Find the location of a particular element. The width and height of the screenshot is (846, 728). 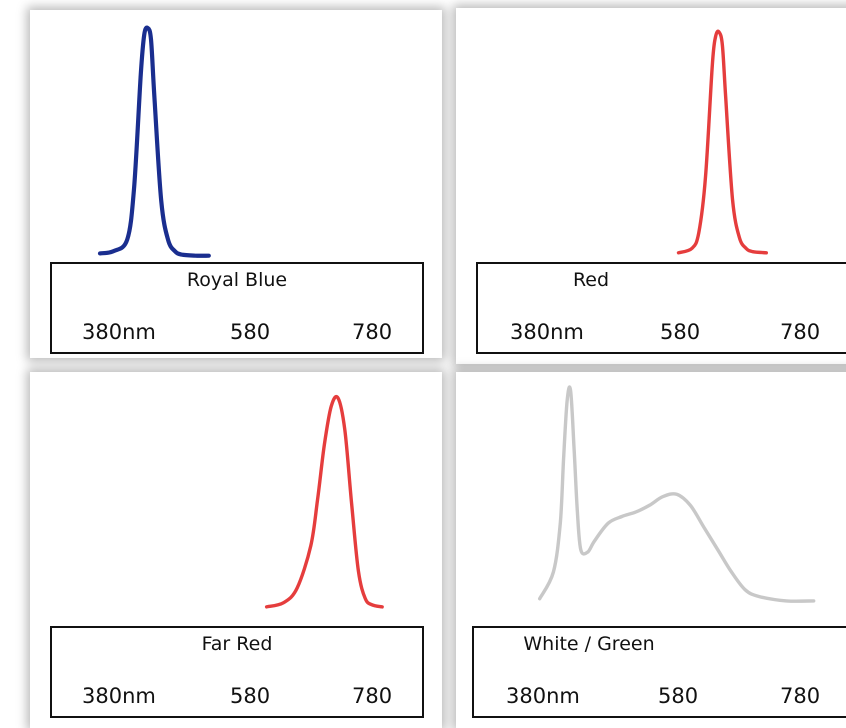

legend-box: Far Red 380nm 580 780 is located at coordinates (237, 672).